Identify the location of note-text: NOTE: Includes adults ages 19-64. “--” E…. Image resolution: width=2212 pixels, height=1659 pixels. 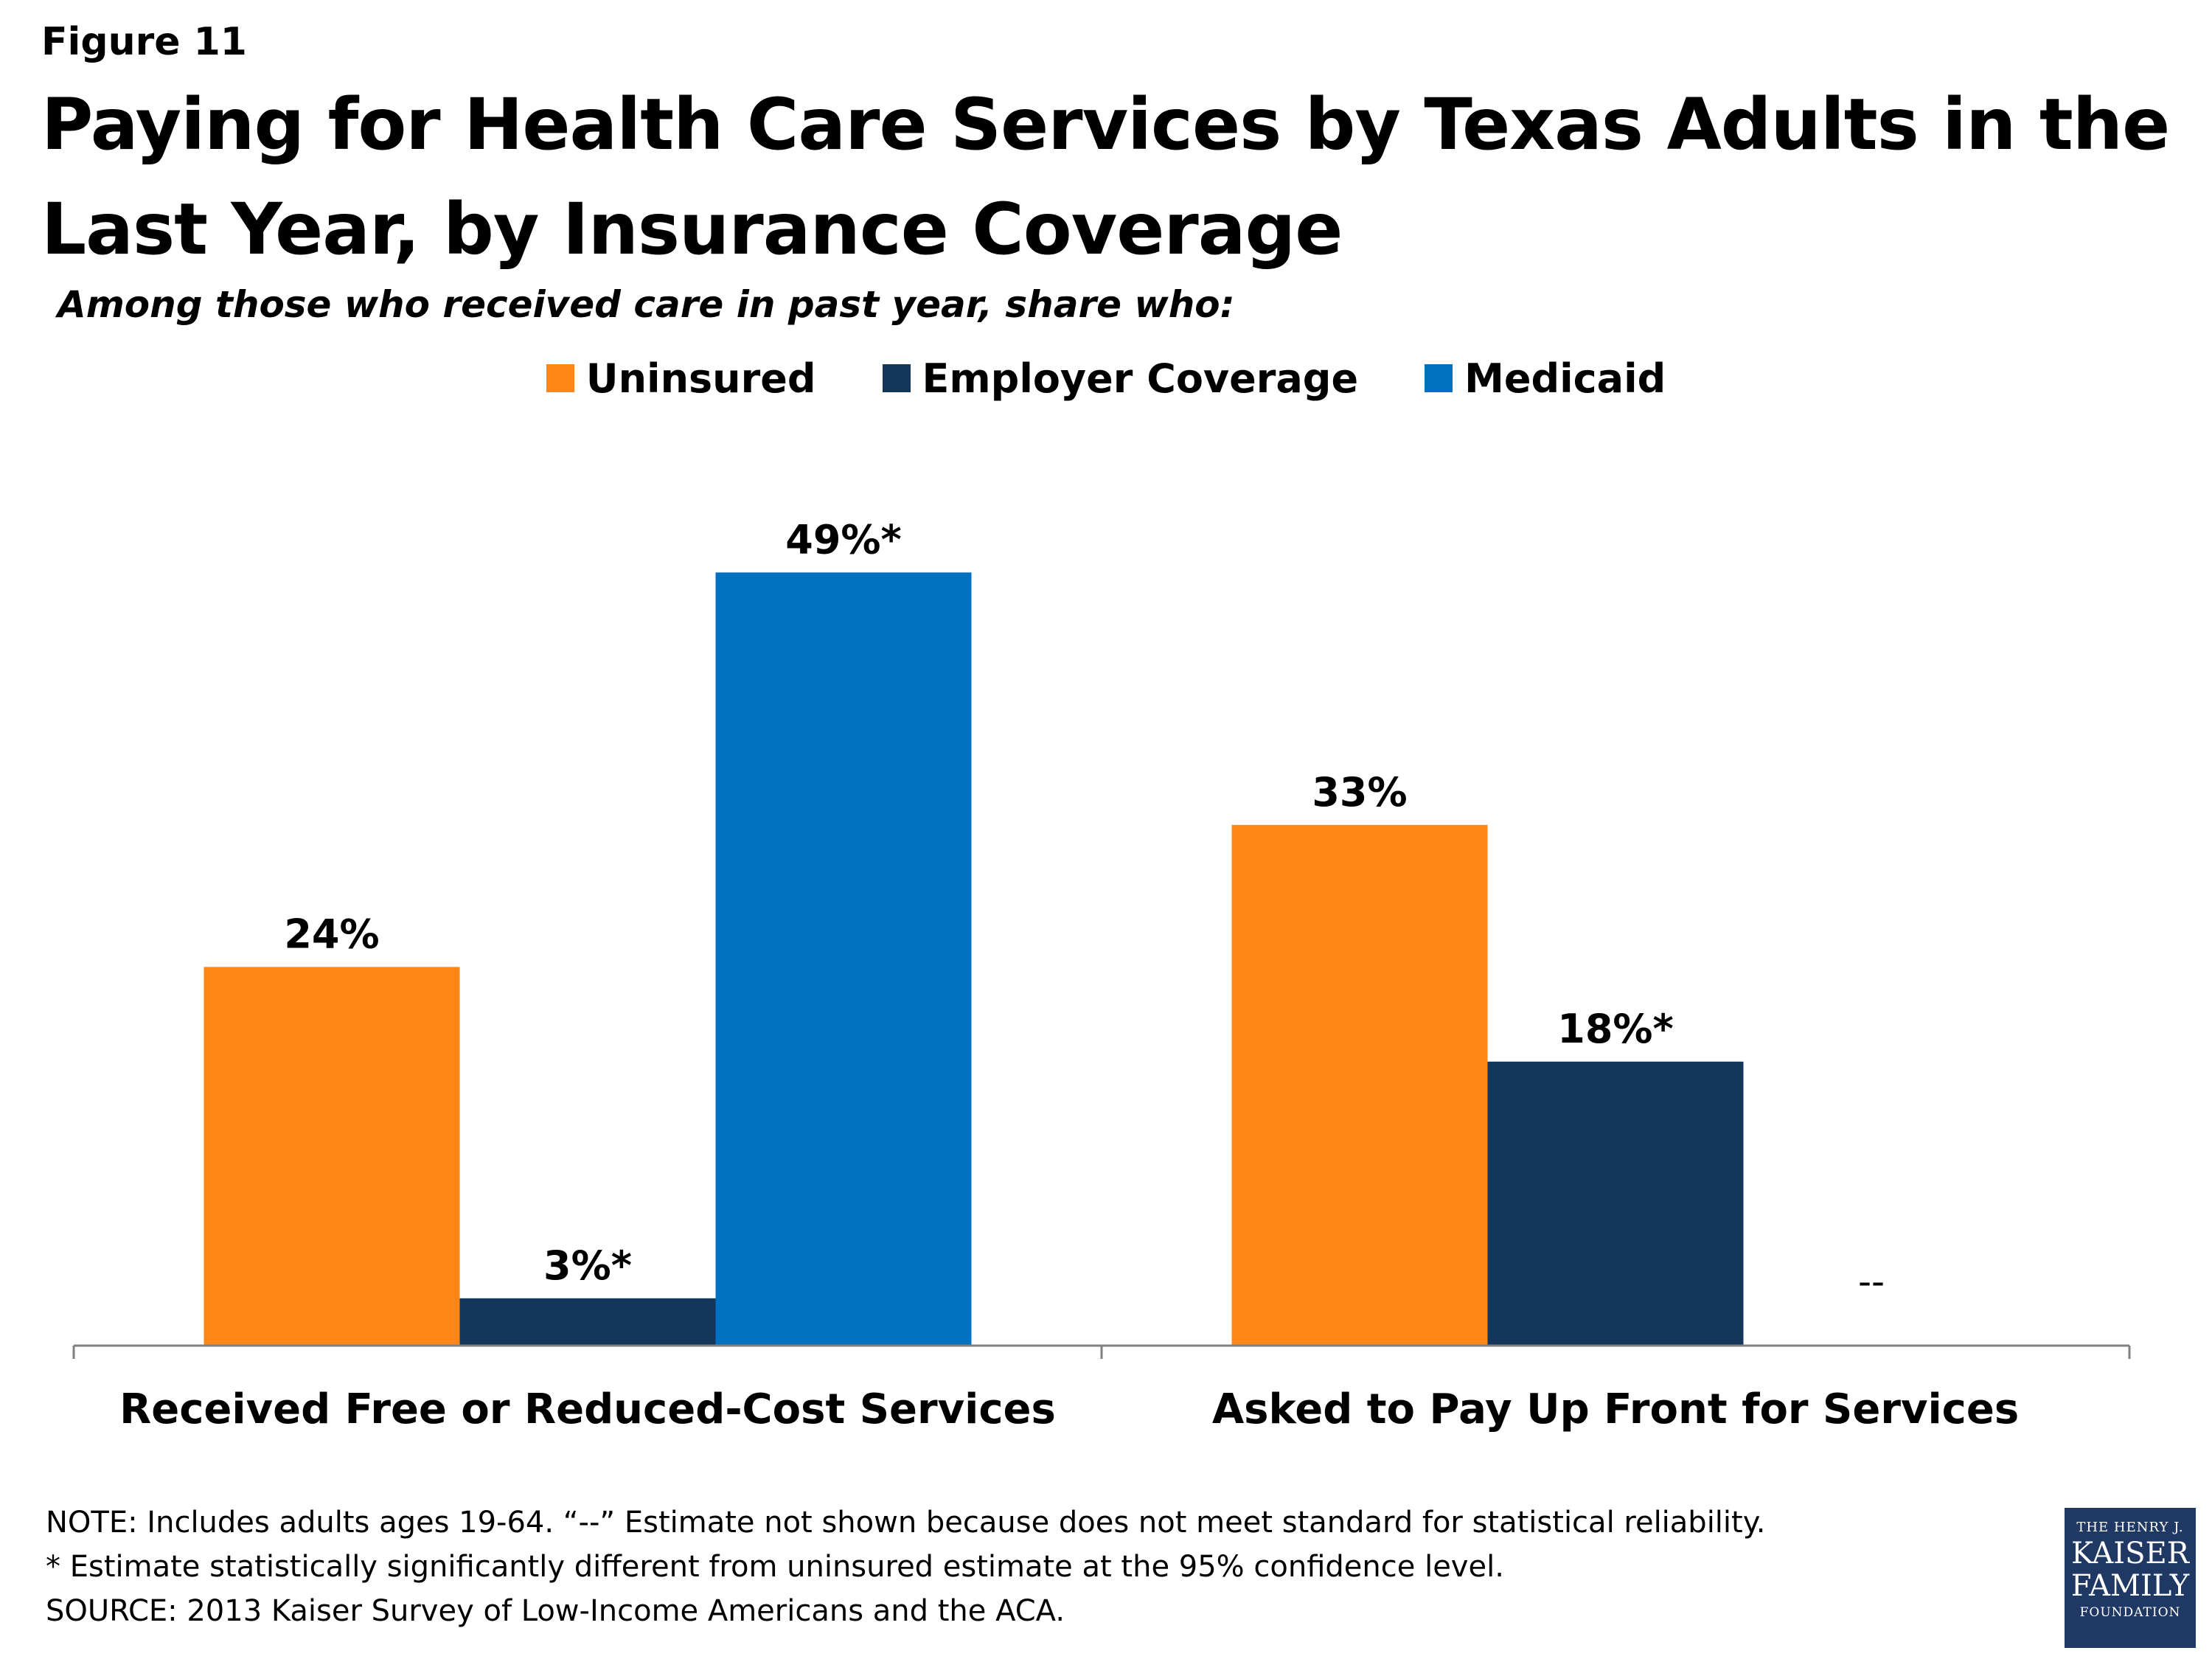
(906, 1523).